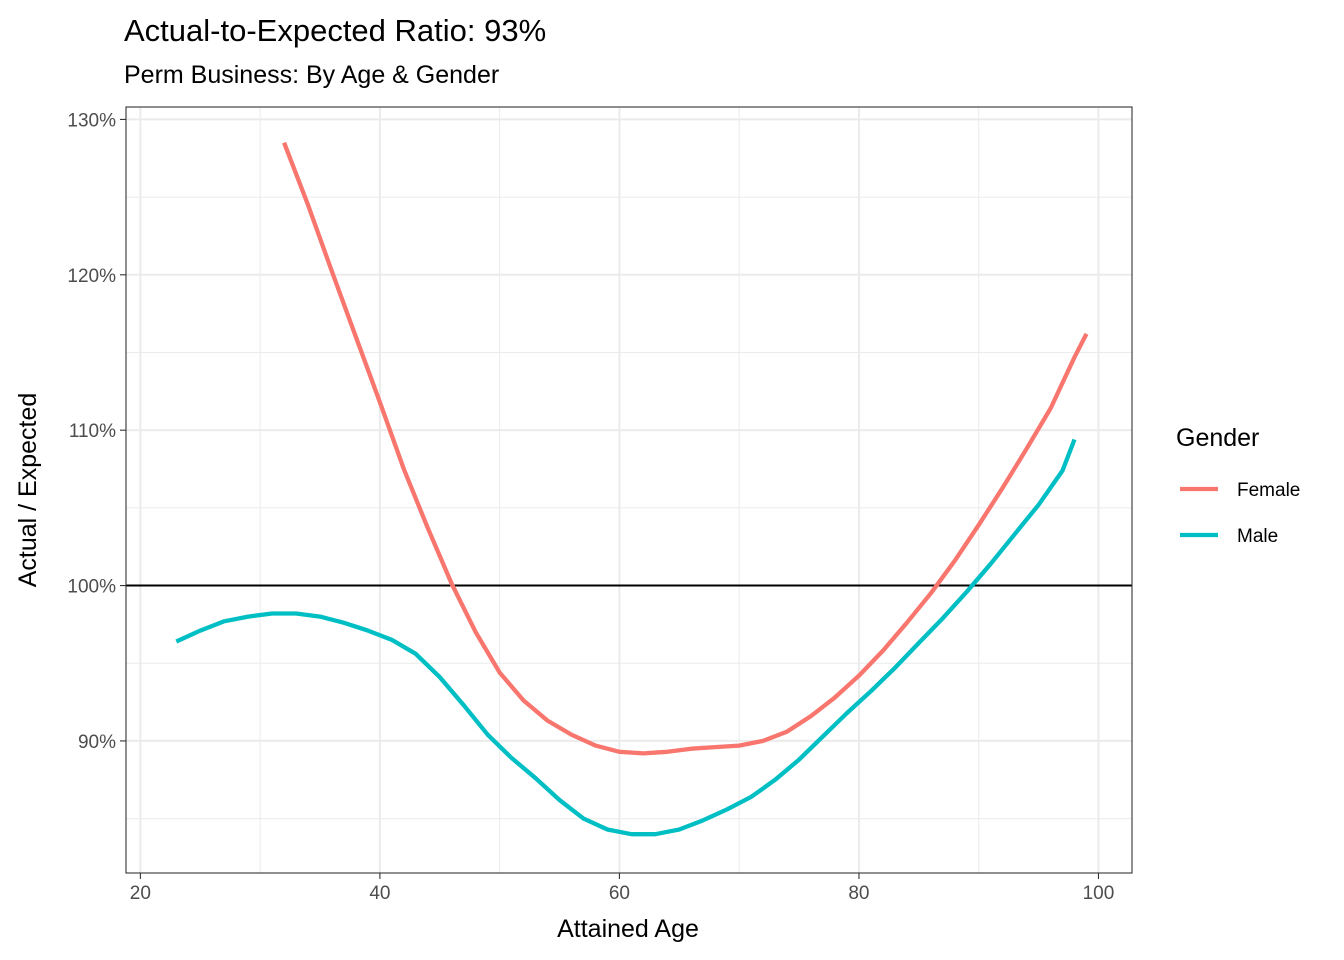 The image size is (1344, 960). I want to click on y-tick-label: 110%, so click(92, 431).